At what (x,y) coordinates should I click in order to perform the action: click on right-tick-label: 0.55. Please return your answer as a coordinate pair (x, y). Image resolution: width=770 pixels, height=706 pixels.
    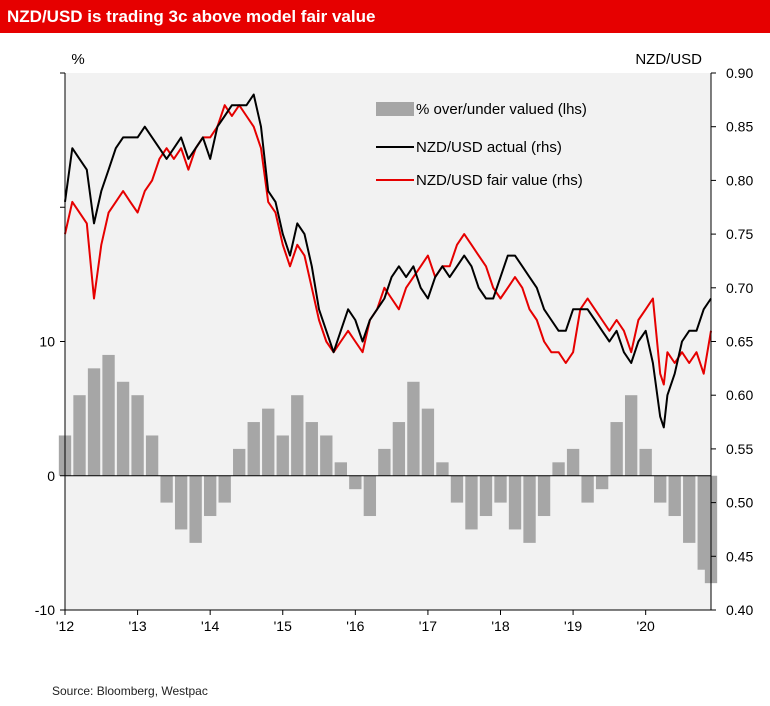
    Looking at the image, I should click on (739, 449).